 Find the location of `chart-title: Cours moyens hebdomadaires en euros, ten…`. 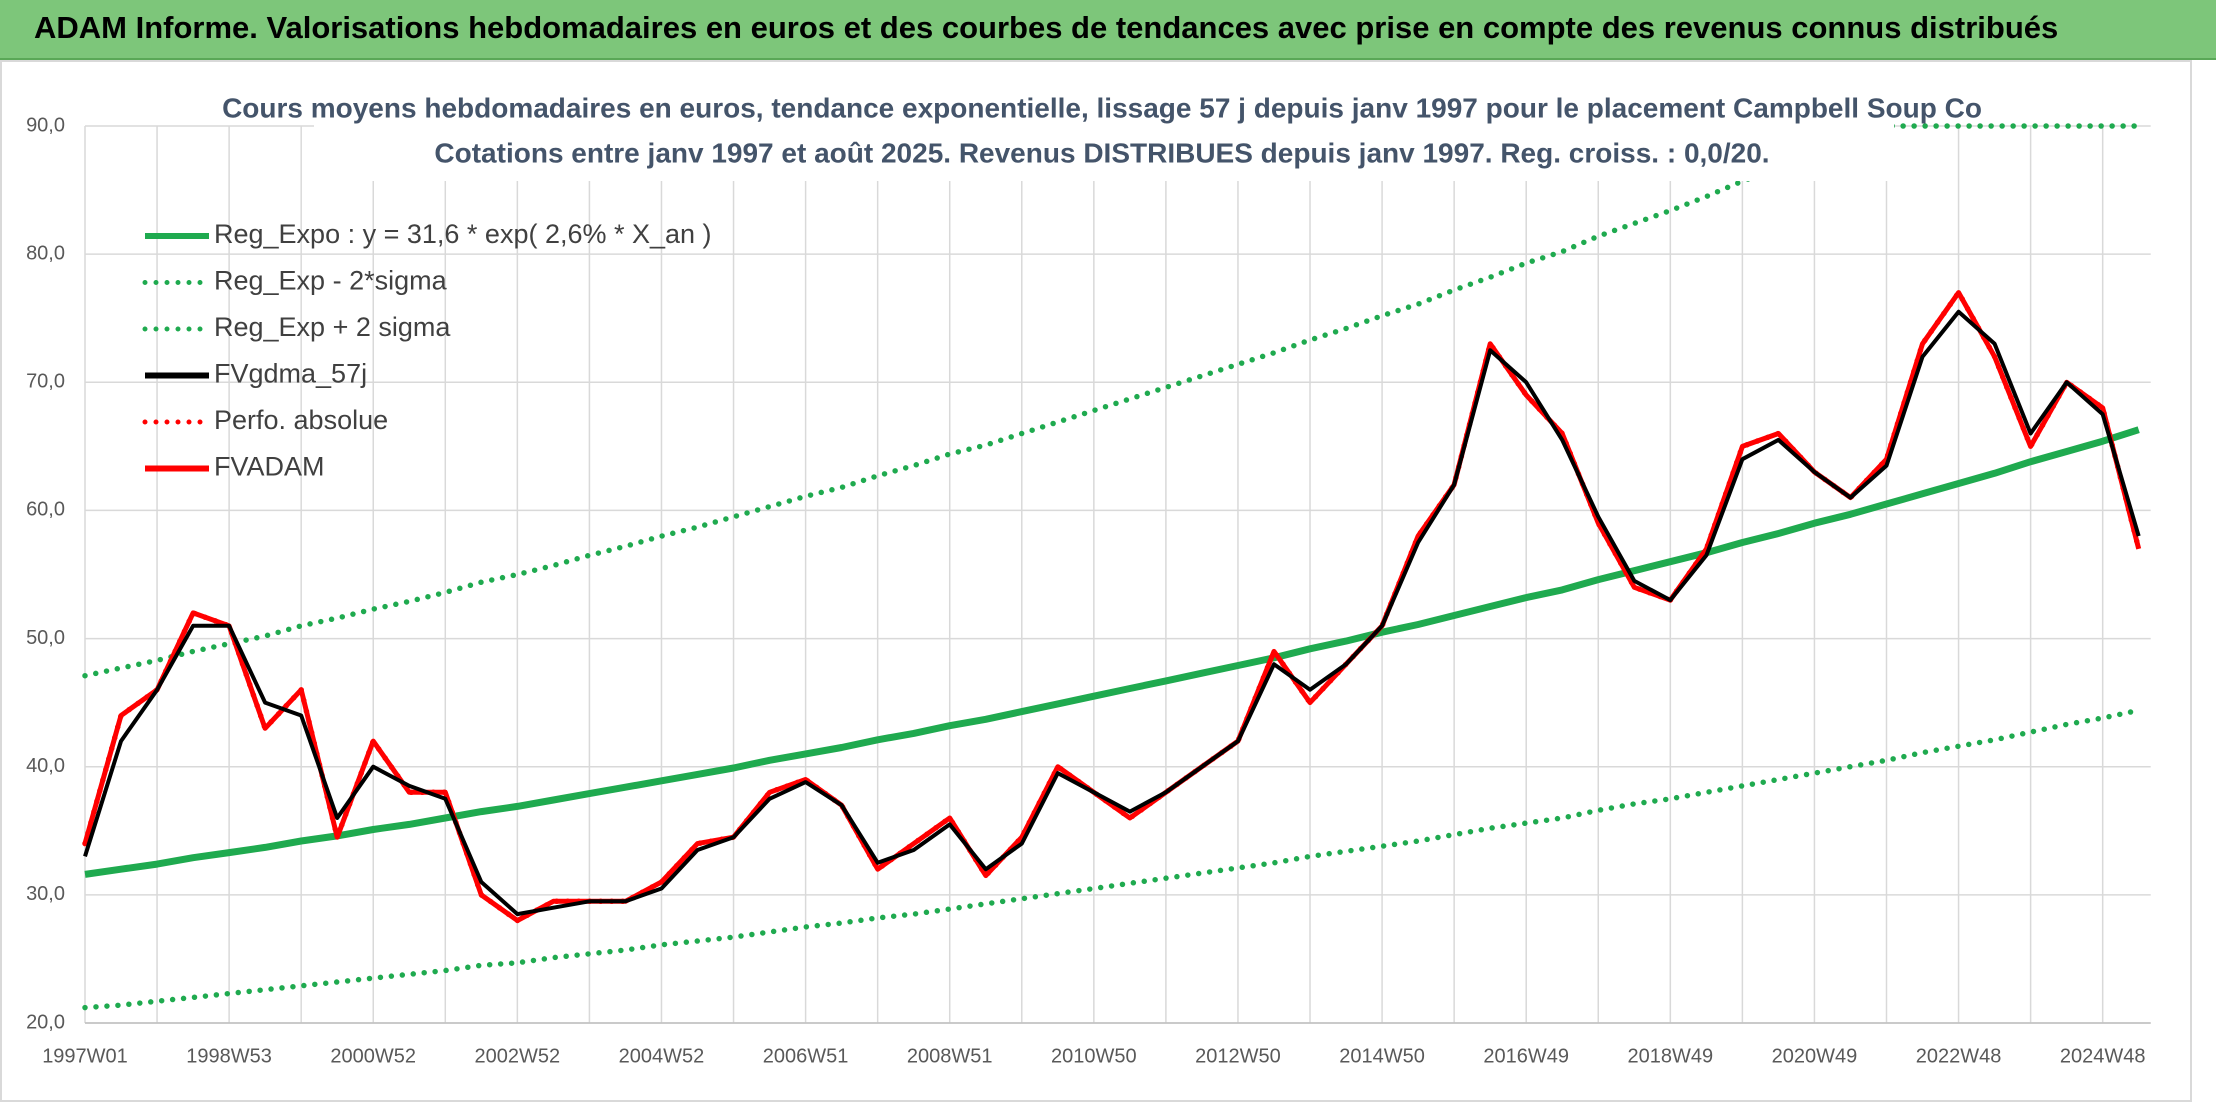

chart-title: Cours moyens hebdomadaires en euros, ten… is located at coordinates (1102, 107).